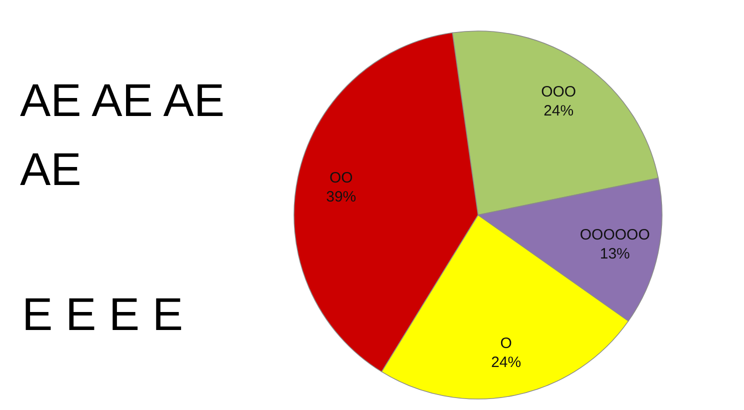 This screenshot has width=744, height=410. I want to click on slice-label: O, so click(506, 343).